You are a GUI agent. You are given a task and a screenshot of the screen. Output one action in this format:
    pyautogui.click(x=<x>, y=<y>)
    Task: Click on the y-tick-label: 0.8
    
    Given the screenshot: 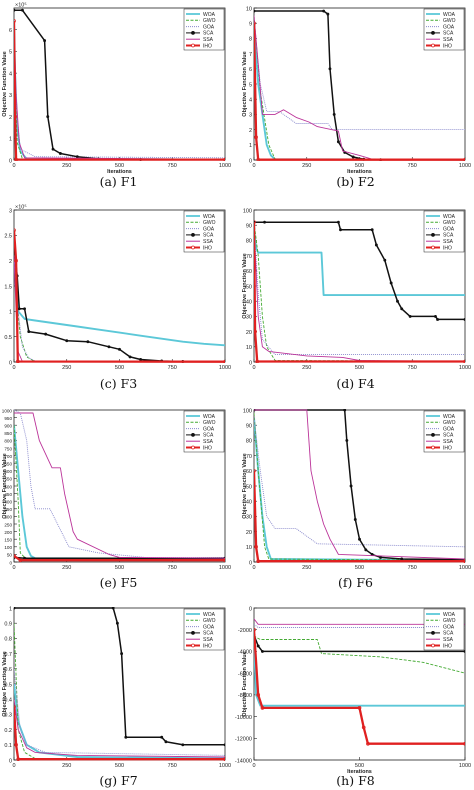 What is the action you would take?
    pyautogui.click(x=8, y=640)
    